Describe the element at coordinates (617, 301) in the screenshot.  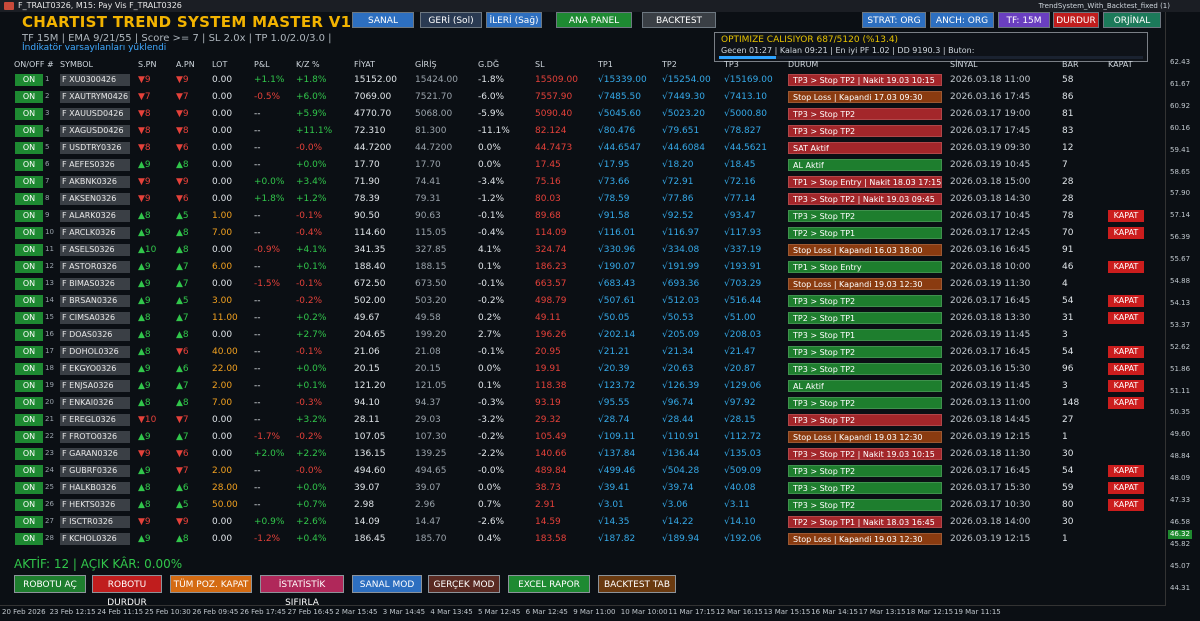
I see `tp1-value: √507.61` at that location.